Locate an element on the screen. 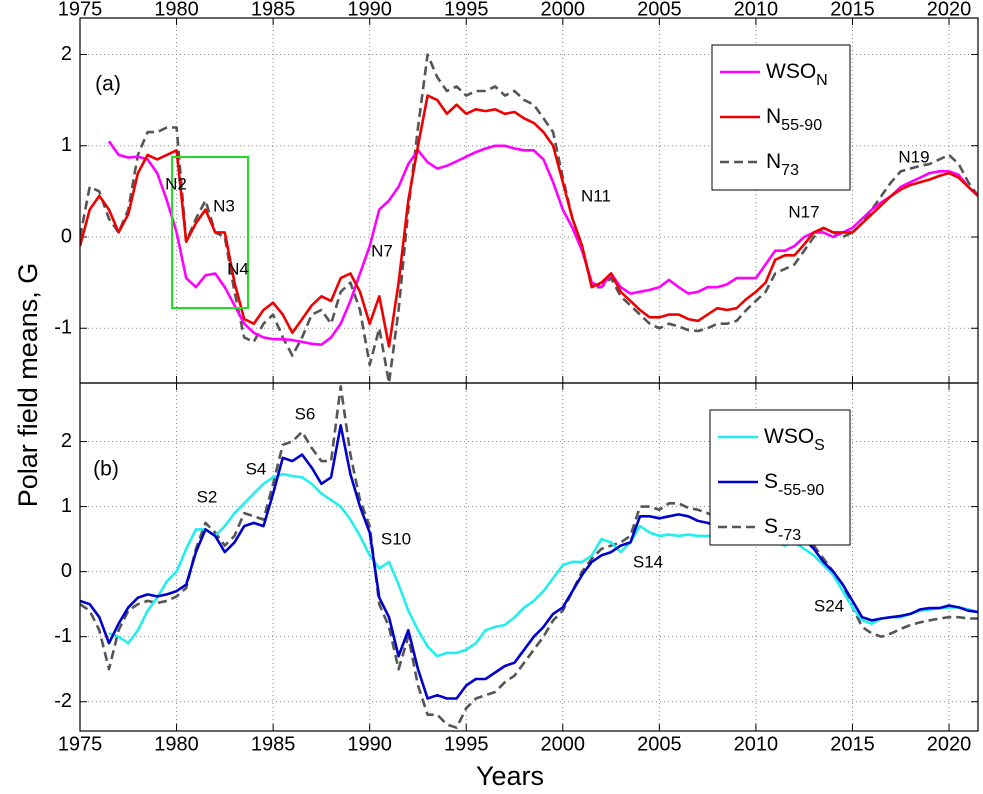 This screenshot has width=983, height=794. annotation: N7 is located at coordinates (382, 250).